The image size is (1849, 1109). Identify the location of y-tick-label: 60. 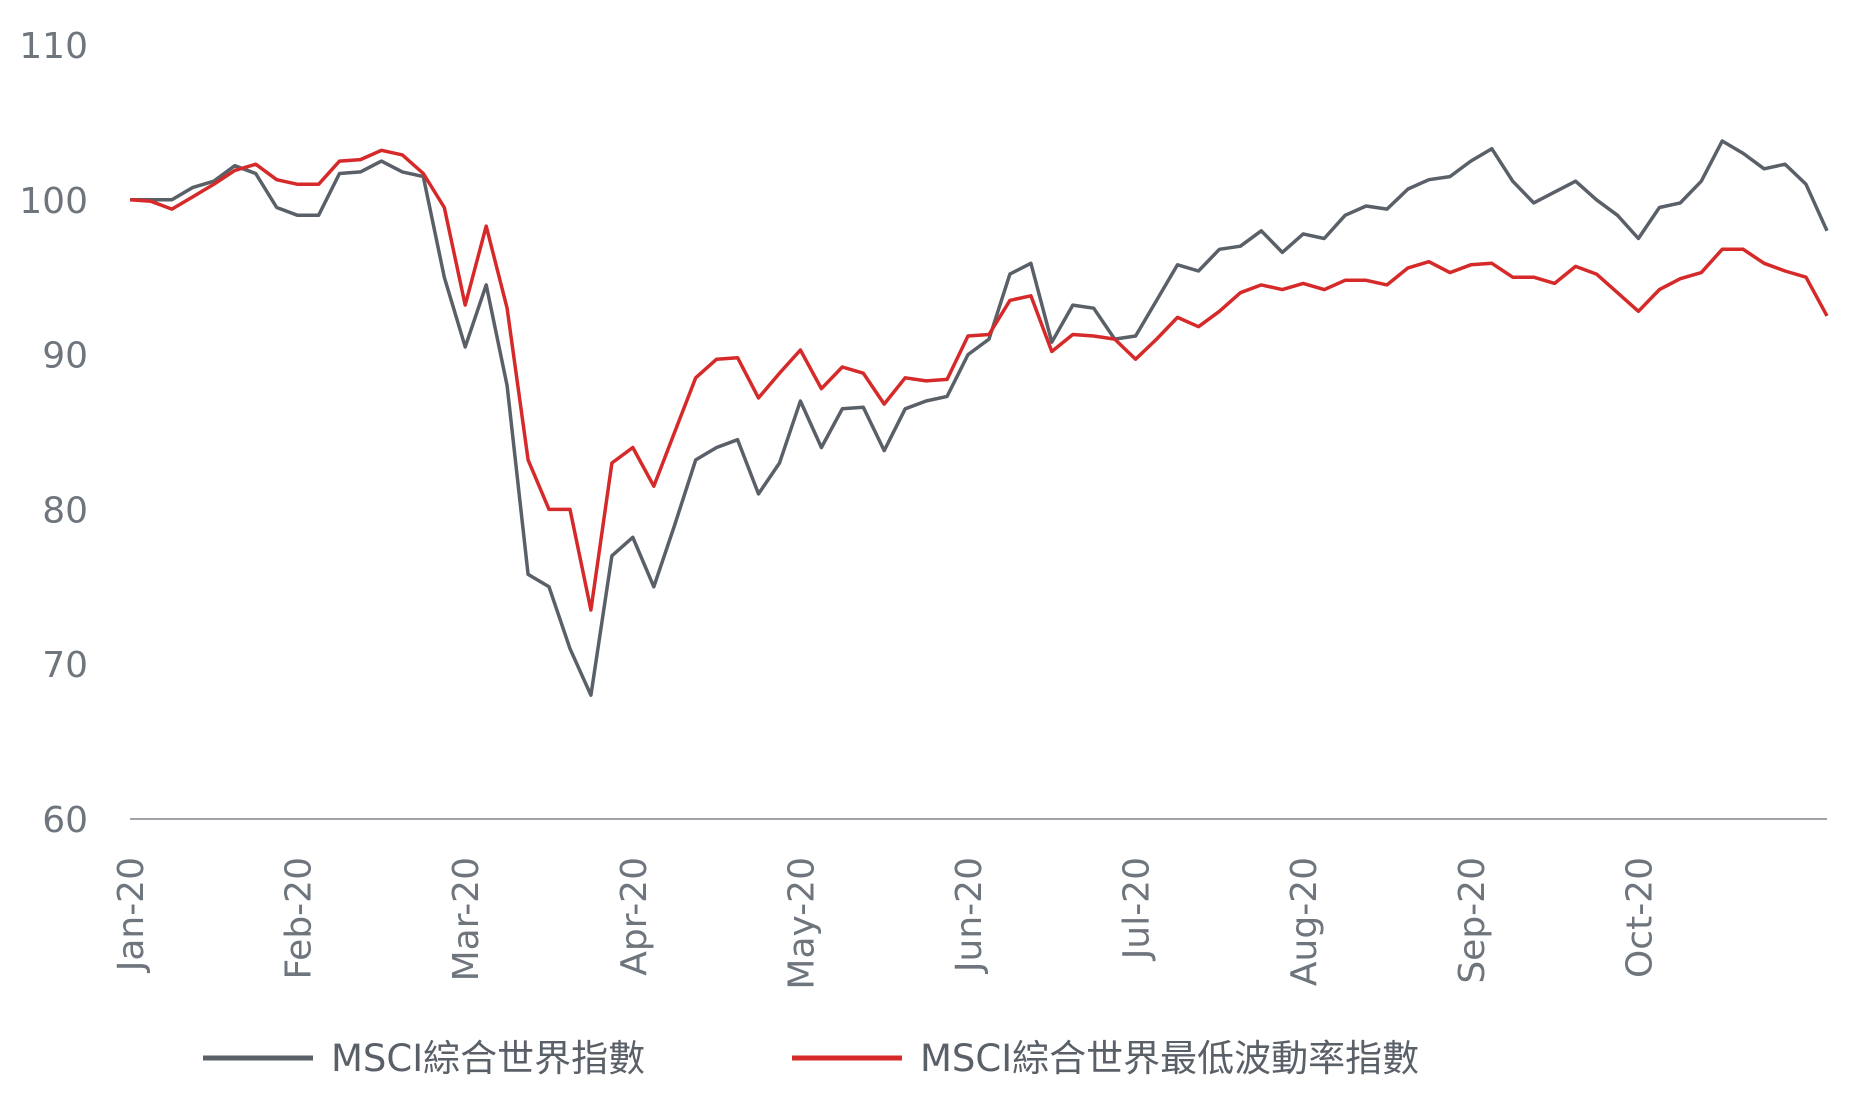
(65, 820).